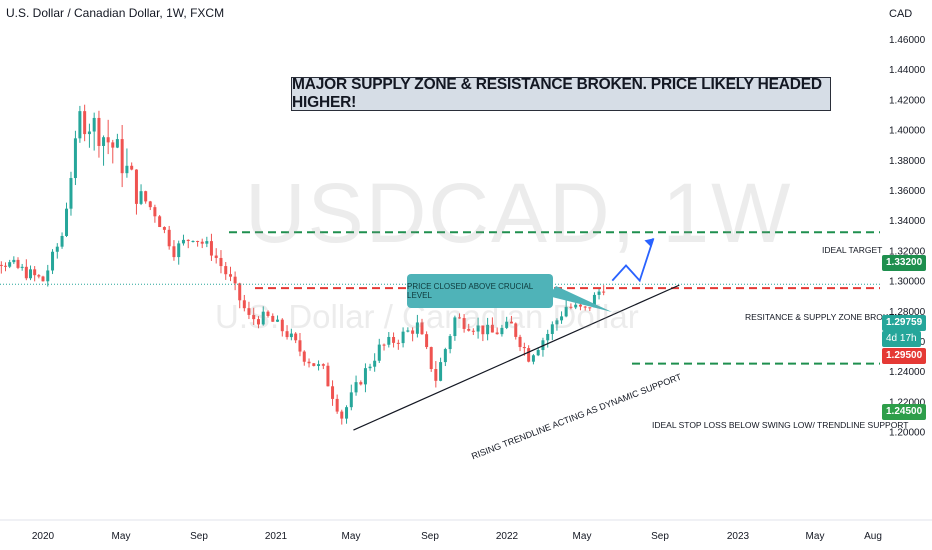  What do you see at coordinates (660, 536) in the screenshot?
I see `time-tick-label: Sep` at bounding box center [660, 536].